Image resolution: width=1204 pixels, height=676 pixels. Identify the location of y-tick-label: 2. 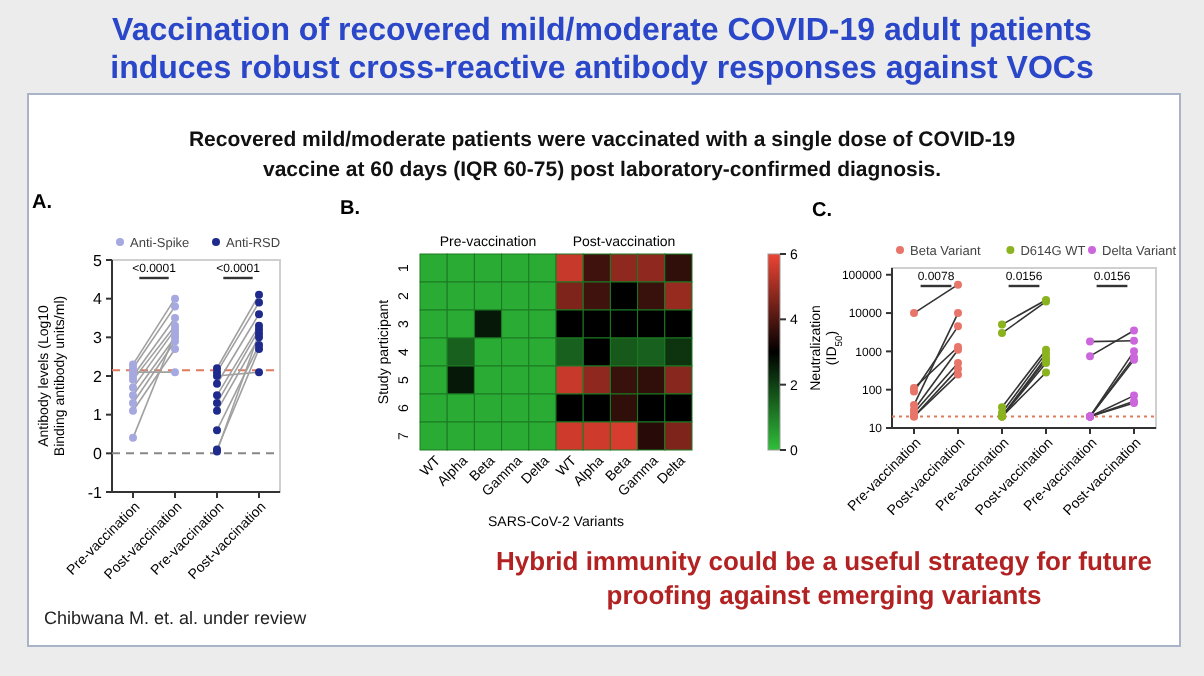
(98, 376).